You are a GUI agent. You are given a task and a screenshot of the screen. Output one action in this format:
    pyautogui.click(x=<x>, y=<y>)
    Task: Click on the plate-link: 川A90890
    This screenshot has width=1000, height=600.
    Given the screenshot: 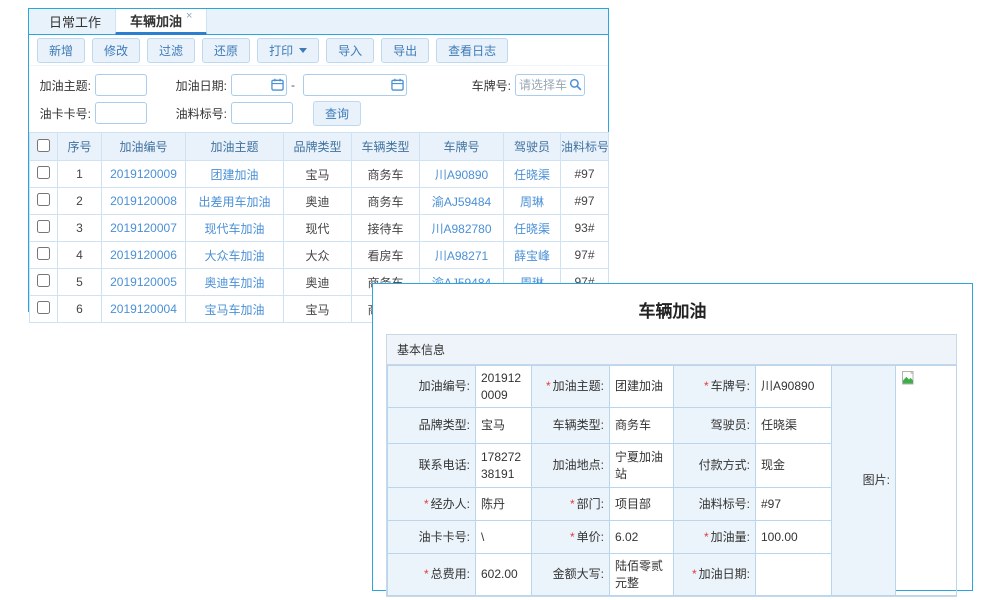 What is the action you would take?
    pyautogui.click(x=461, y=174)
    